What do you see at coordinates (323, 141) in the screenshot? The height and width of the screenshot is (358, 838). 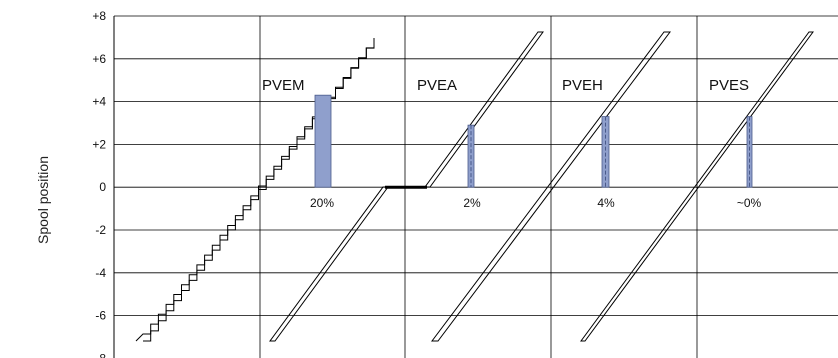 I see `pvem-band` at bounding box center [323, 141].